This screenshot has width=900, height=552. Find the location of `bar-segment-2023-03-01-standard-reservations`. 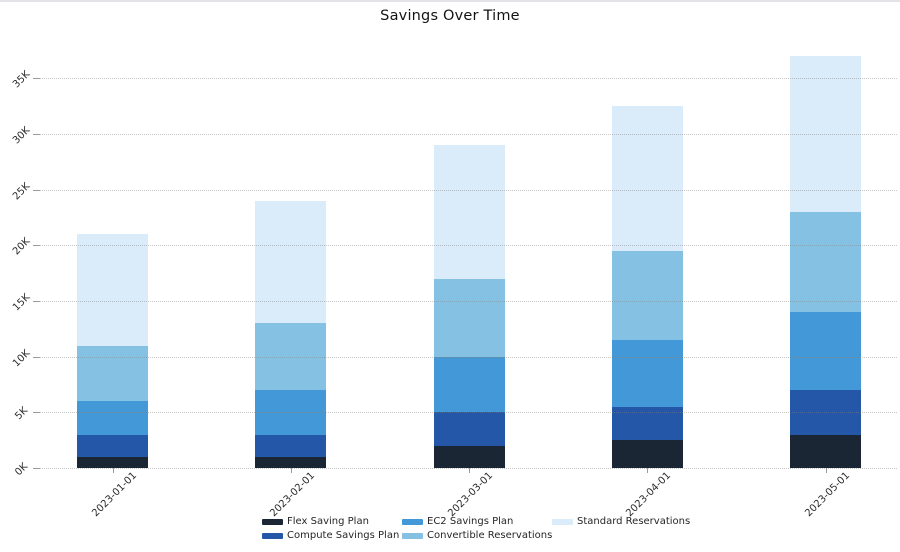

bar-segment-2023-03-01-standard-reservations is located at coordinates (469, 212).